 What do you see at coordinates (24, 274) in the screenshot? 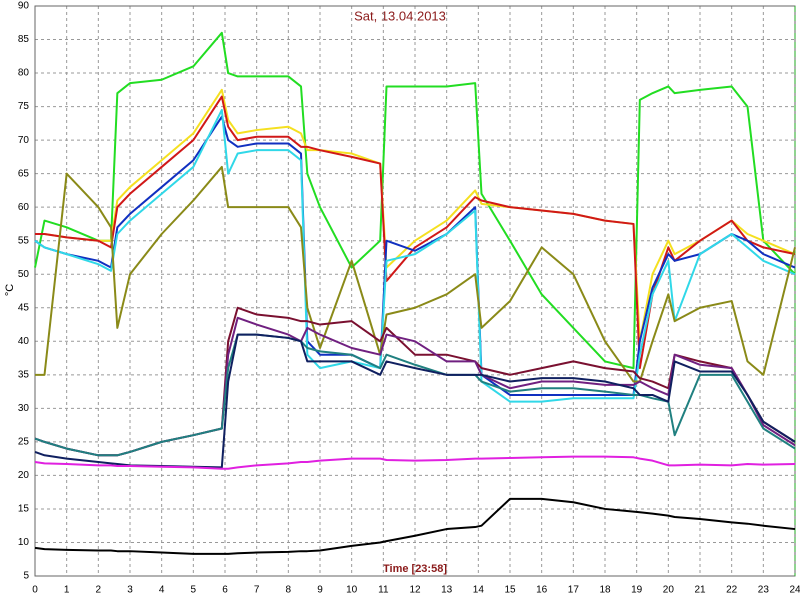
I see `y-tick-label: 50` at bounding box center [24, 274].